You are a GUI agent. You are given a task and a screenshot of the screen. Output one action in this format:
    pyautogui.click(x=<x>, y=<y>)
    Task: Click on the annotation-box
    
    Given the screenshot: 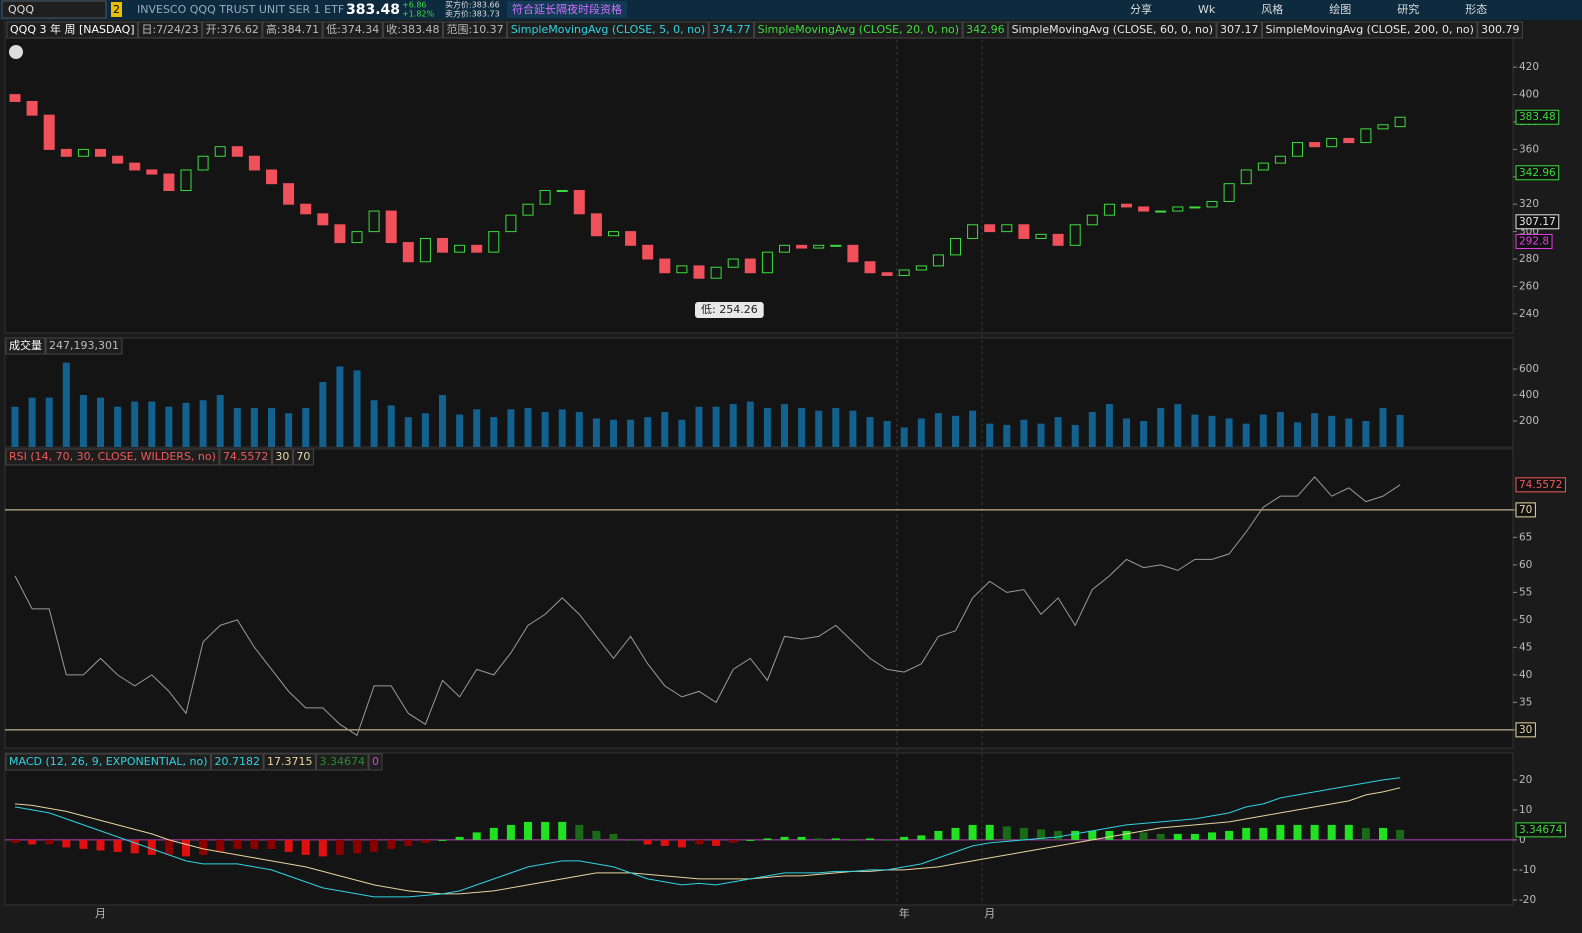 What is the action you would take?
    pyautogui.click(x=729, y=310)
    